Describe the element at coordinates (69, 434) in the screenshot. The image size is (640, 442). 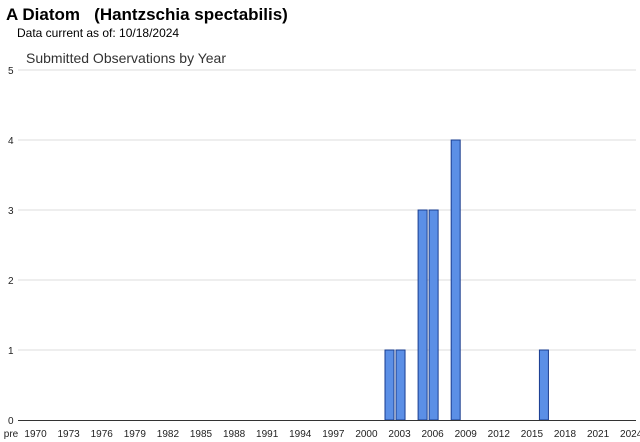
I see `x-tick-label: 1973` at that location.